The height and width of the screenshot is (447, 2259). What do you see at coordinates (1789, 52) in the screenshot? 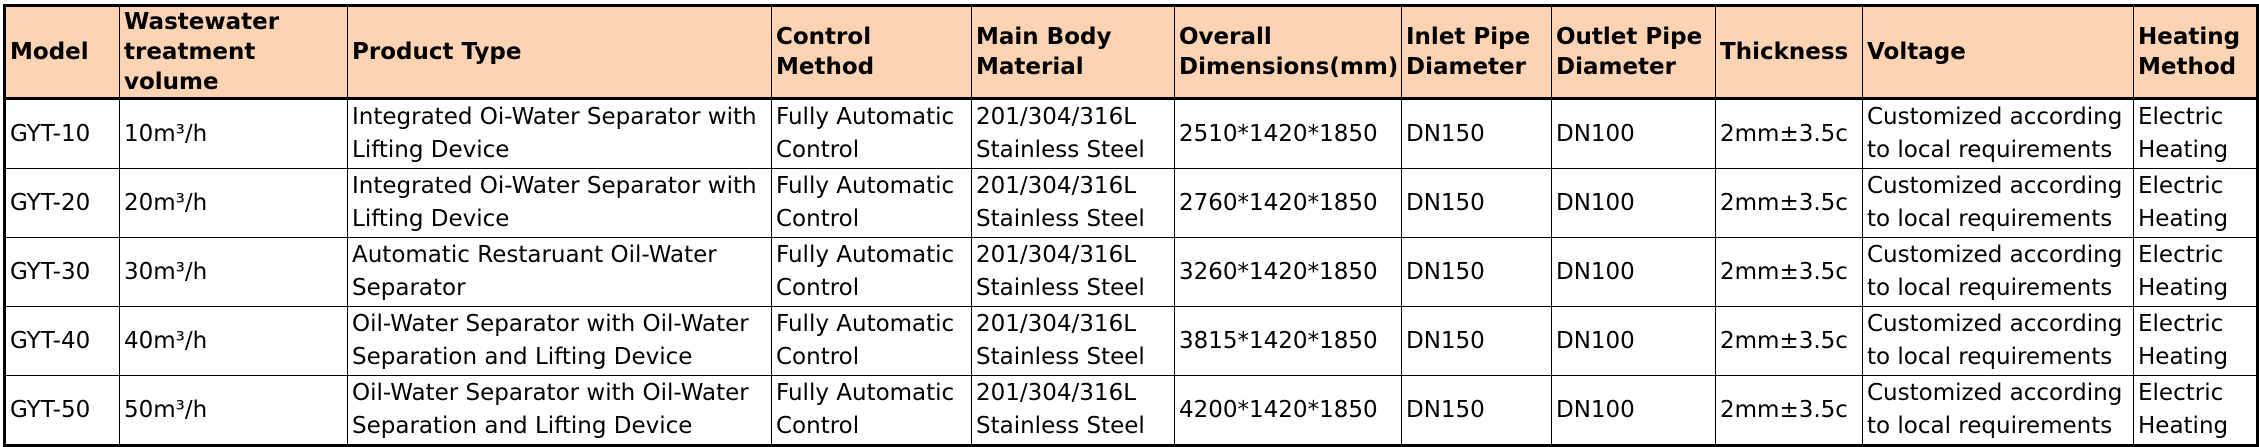
I see `header-thickness: Thickness` at bounding box center [1789, 52].